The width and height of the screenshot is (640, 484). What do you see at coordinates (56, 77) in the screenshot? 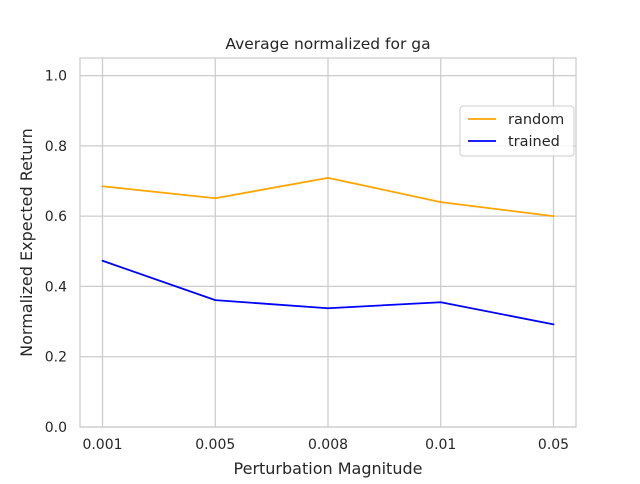
I see `y-tick-label: 1.0` at bounding box center [56, 77].